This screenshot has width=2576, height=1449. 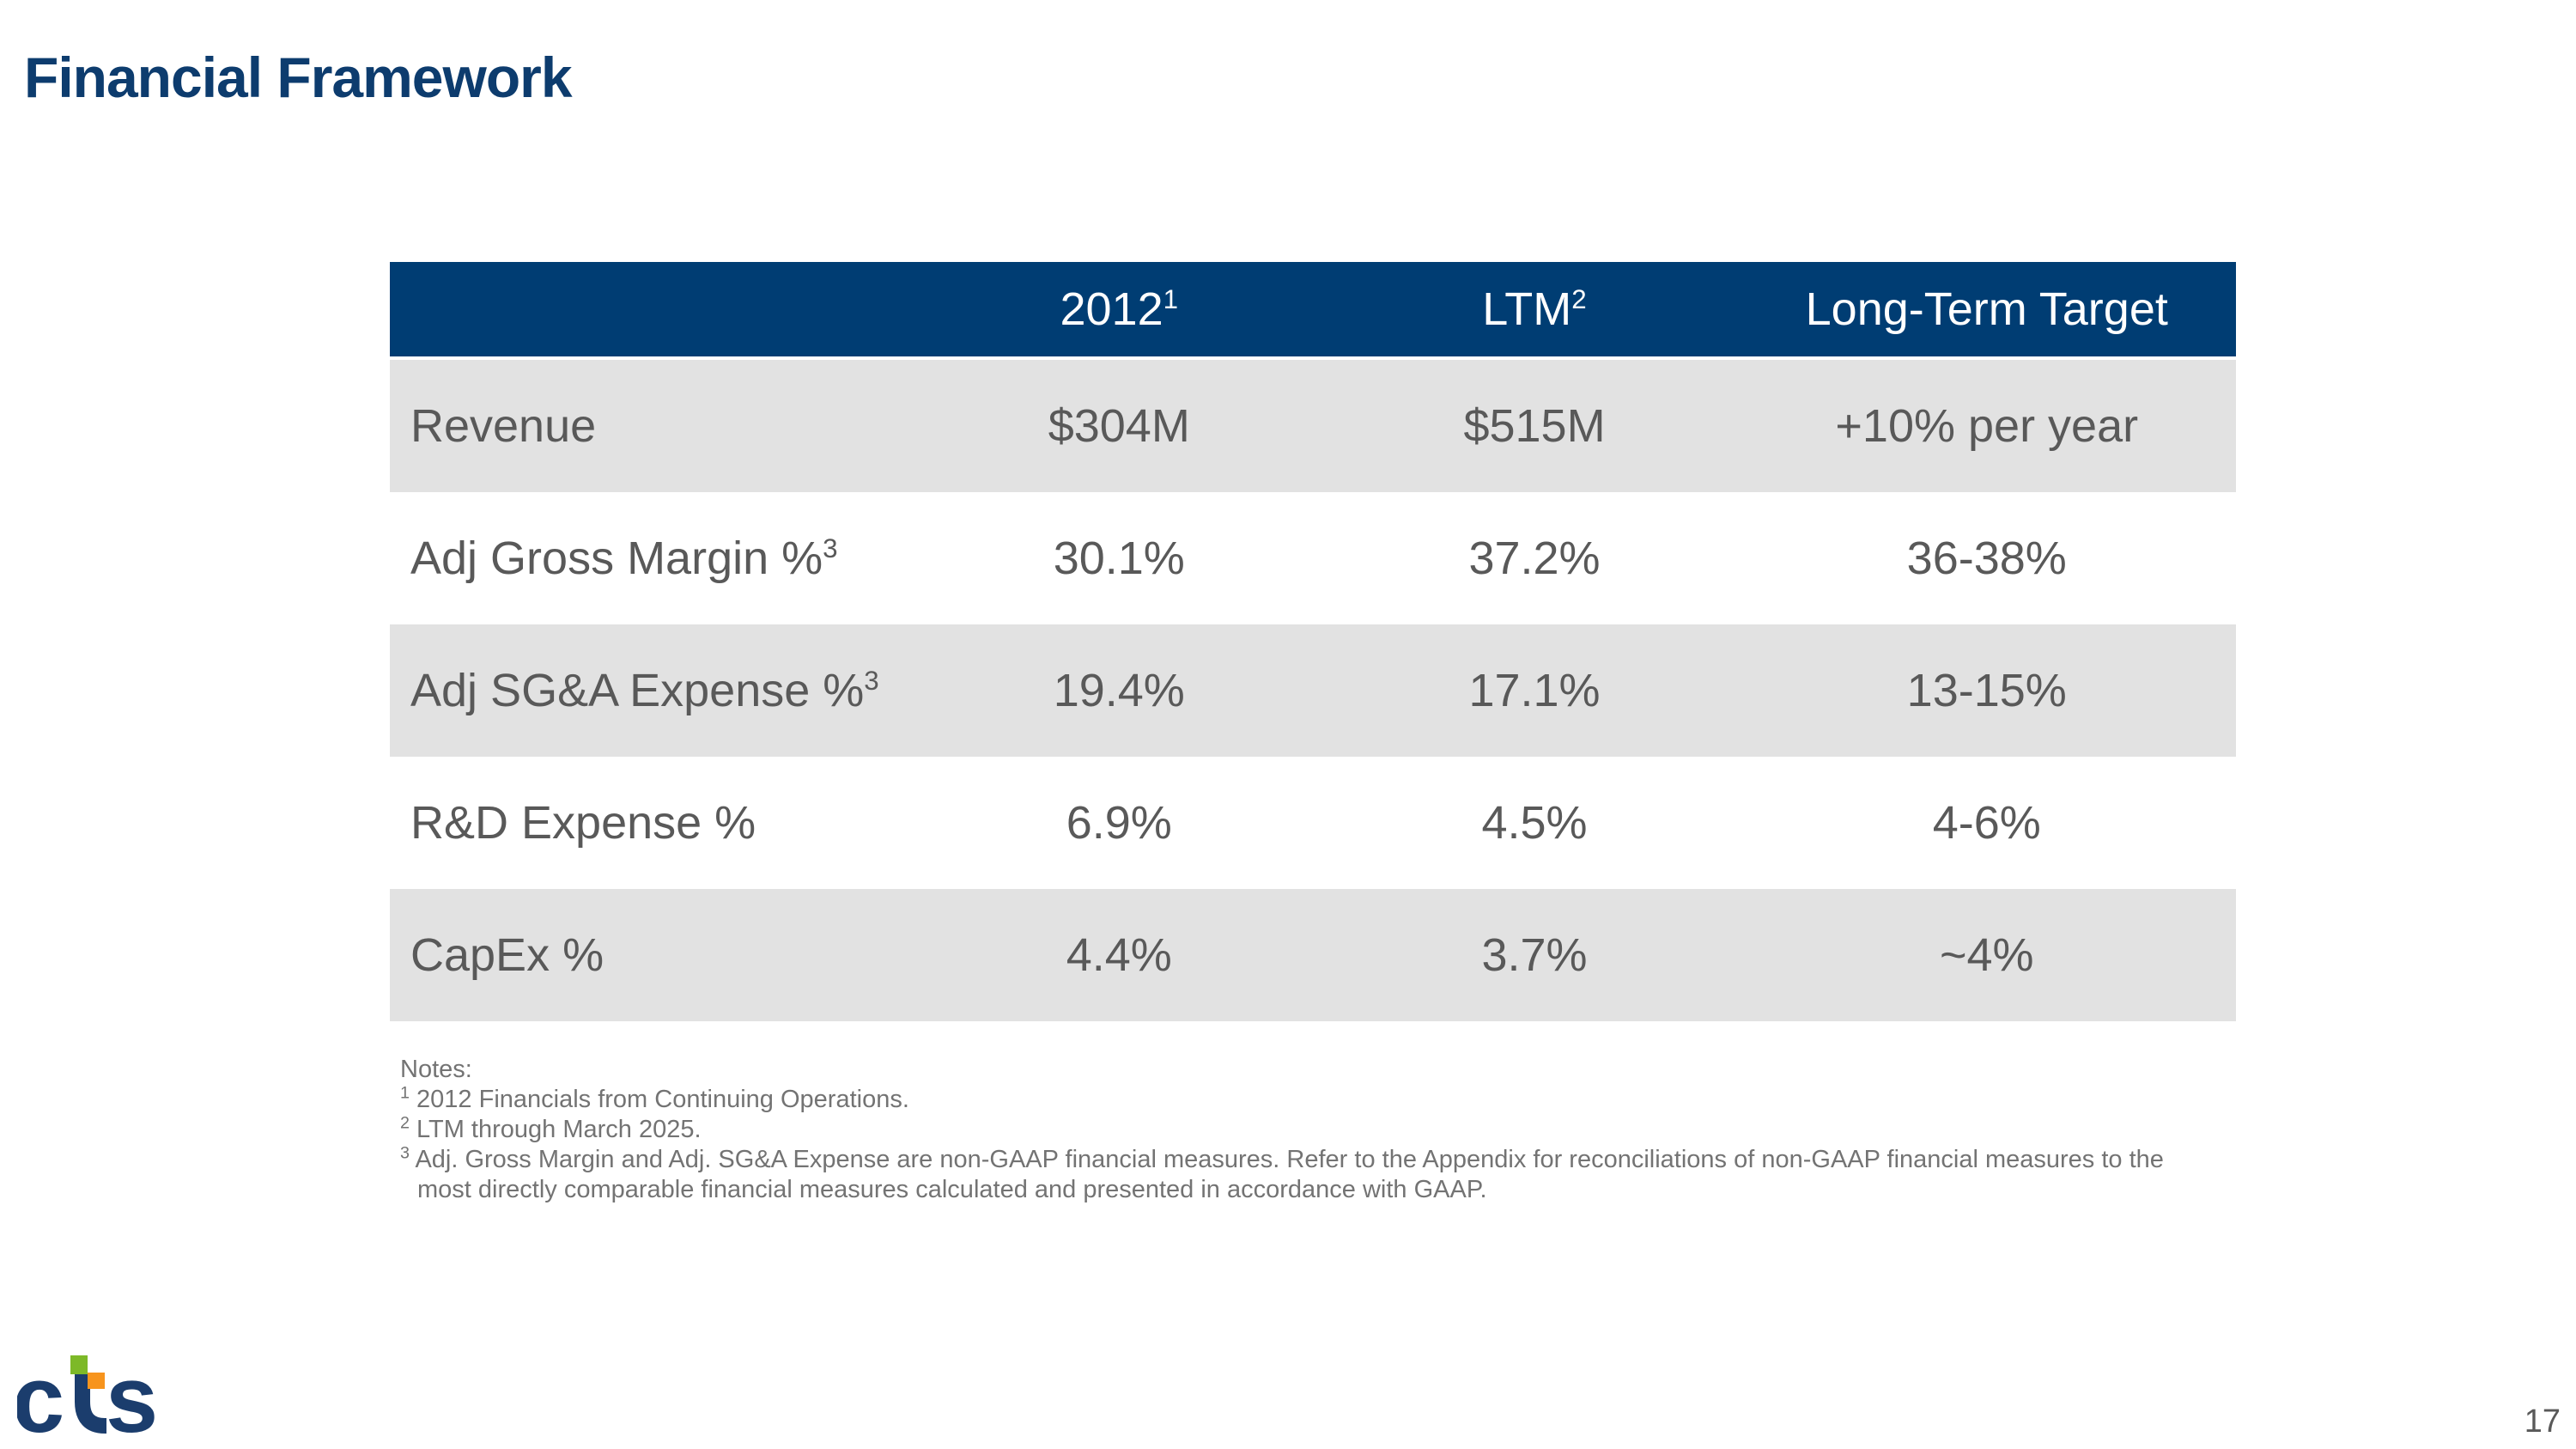 I want to click on table-header-row: 20121 LTM2 Long-Term Target, so click(x=1313, y=311).